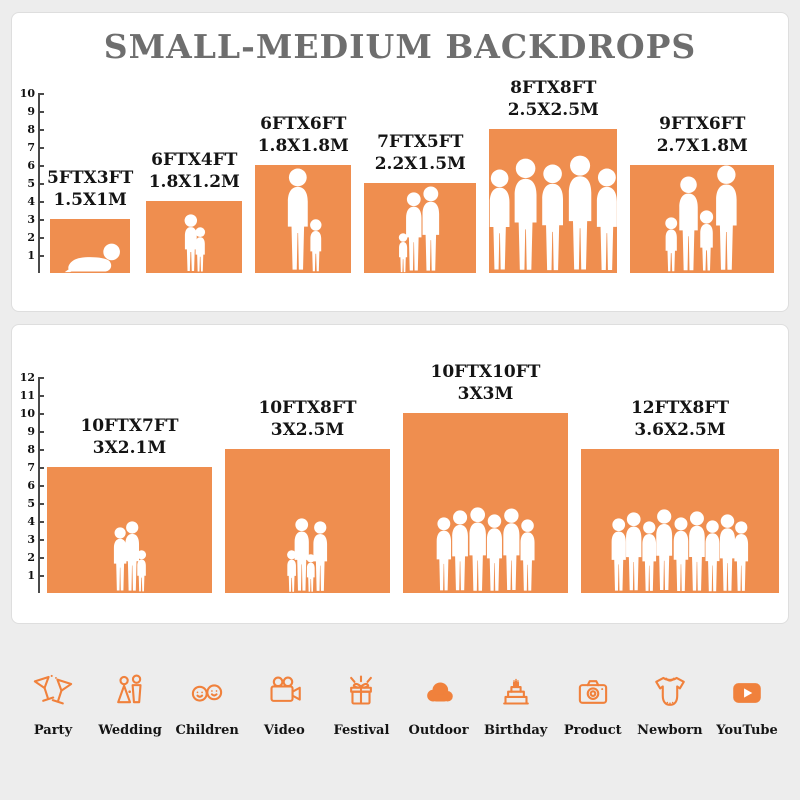 This screenshot has height=800, width=800. Describe the element at coordinates (747, 705) in the screenshot. I see `category-youtube: YouTube` at that location.